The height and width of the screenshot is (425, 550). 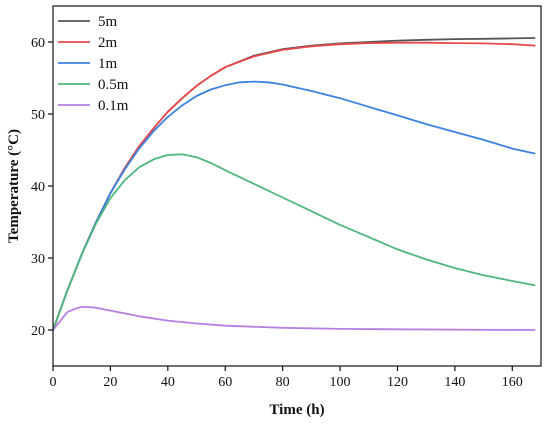 What do you see at coordinates (113, 85) in the screenshot?
I see `legend-label: 0.5m` at bounding box center [113, 85].